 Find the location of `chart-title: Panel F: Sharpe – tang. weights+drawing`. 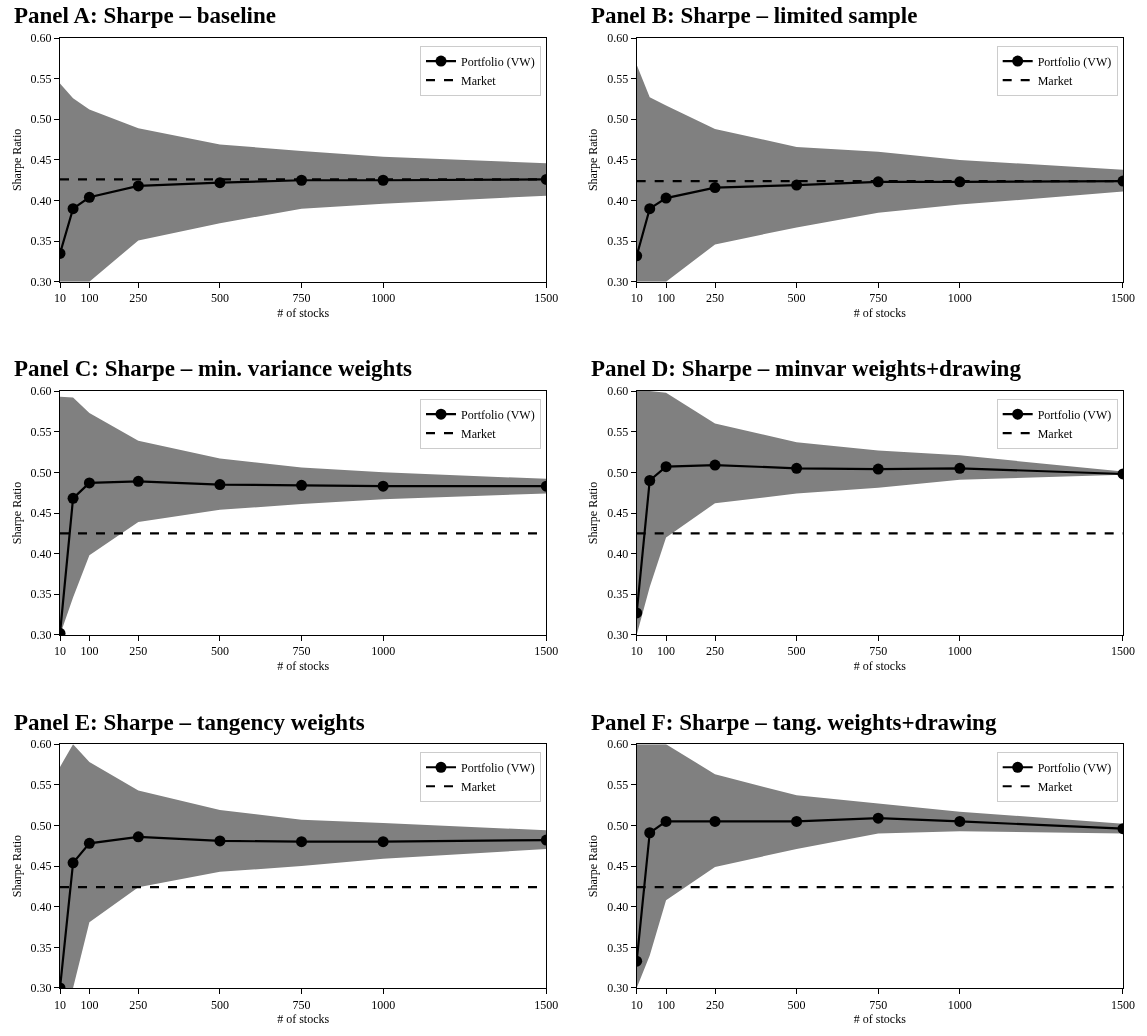

chart-title: Panel F: Sharpe – tang. weights+drawing is located at coordinates (794, 722).